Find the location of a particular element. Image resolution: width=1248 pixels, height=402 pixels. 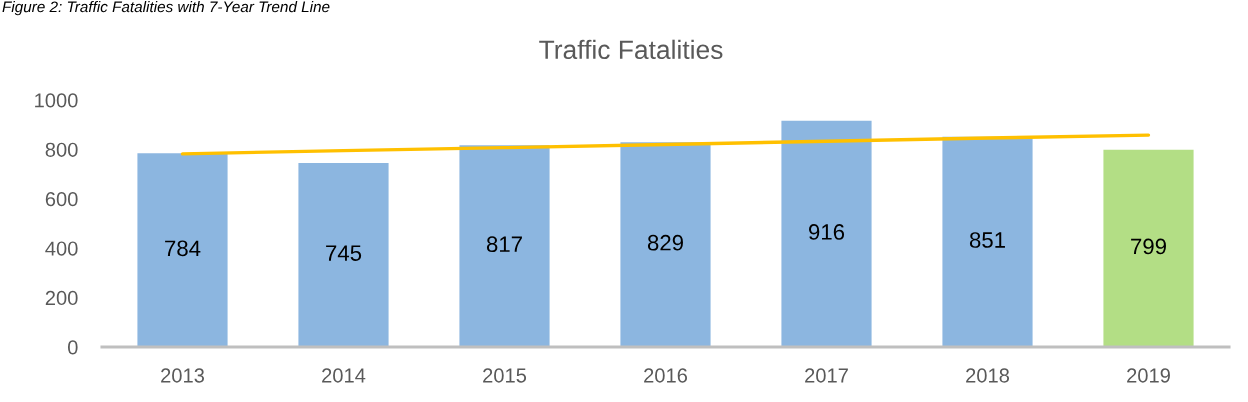

data-label: 784 is located at coordinates (183, 248).